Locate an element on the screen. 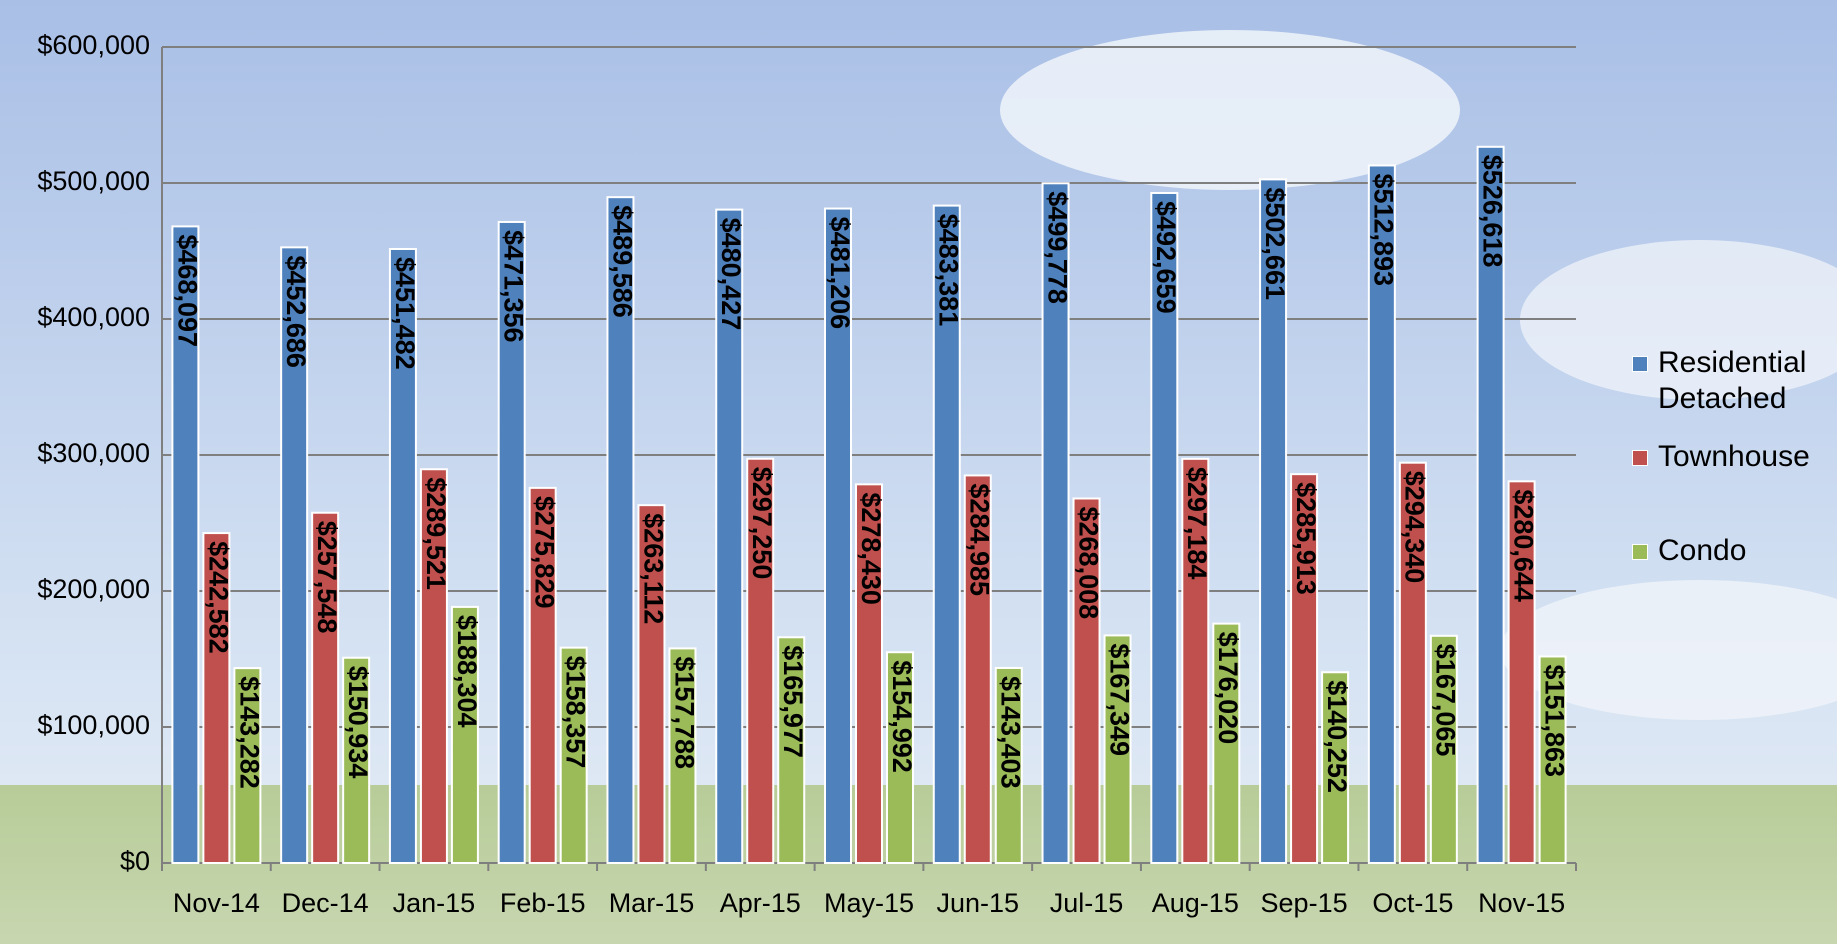 The height and width of the screenshot is (944, 1837). value-label: $188,304 is located at coordinates (467, 671).